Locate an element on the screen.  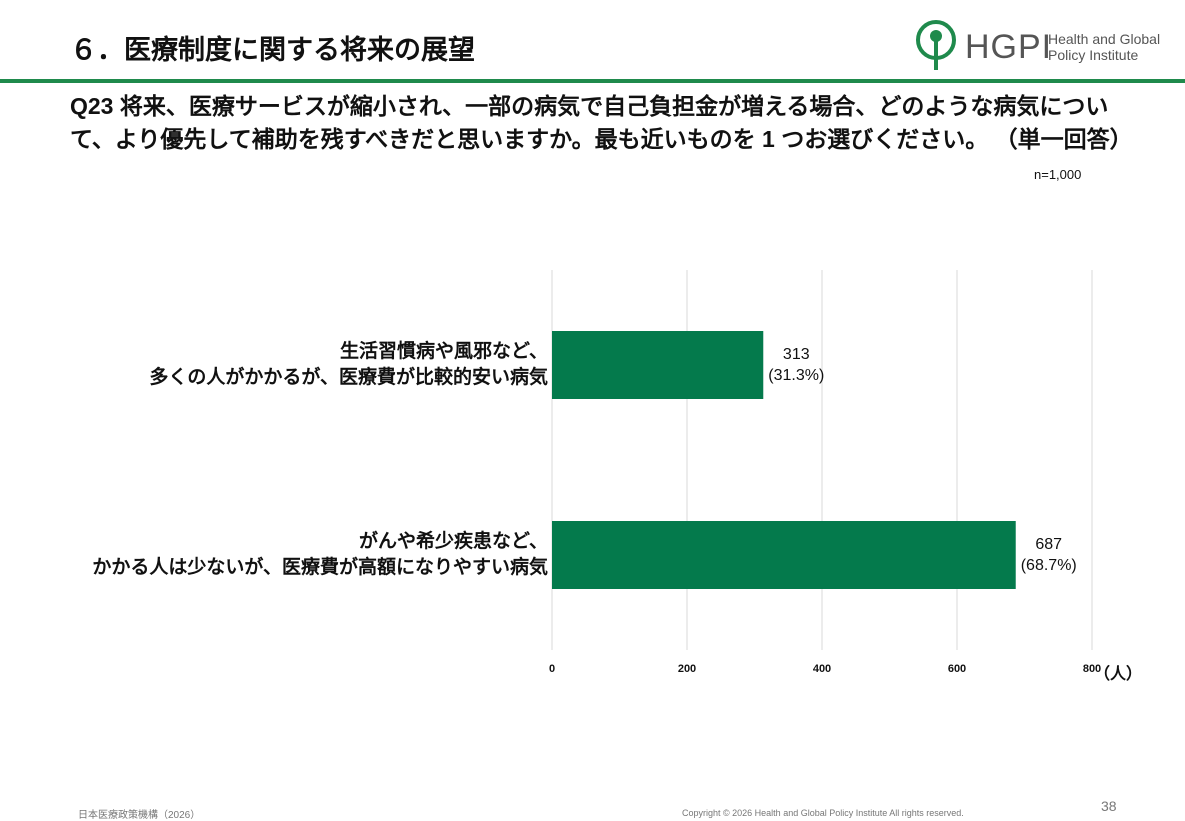
x-tick-label: 400 is located at coordinates (822, 669).